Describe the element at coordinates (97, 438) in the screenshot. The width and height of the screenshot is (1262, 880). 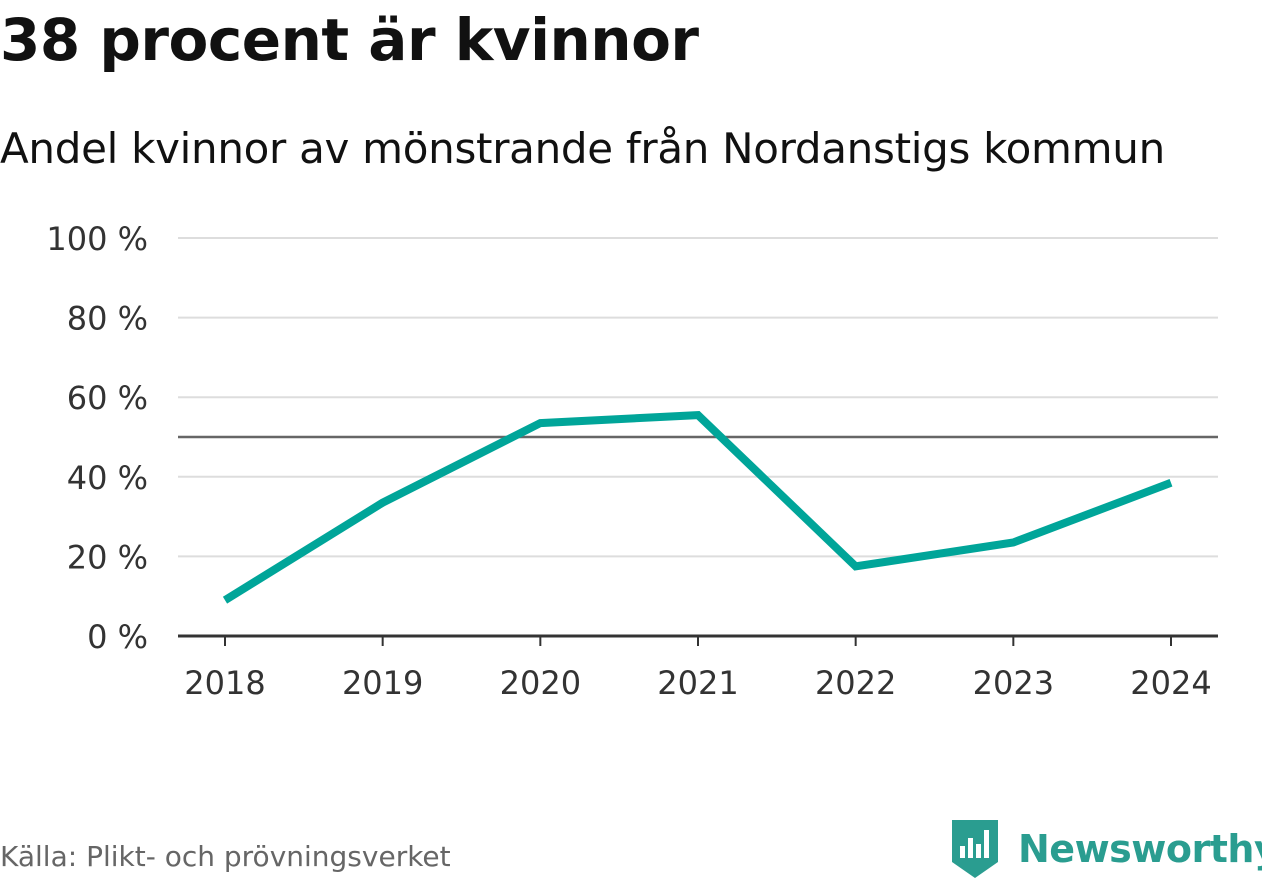
I see `y-axis-tick-labels: 0 % 20 % 40 % 60 % 80 % 100 %` at that location.